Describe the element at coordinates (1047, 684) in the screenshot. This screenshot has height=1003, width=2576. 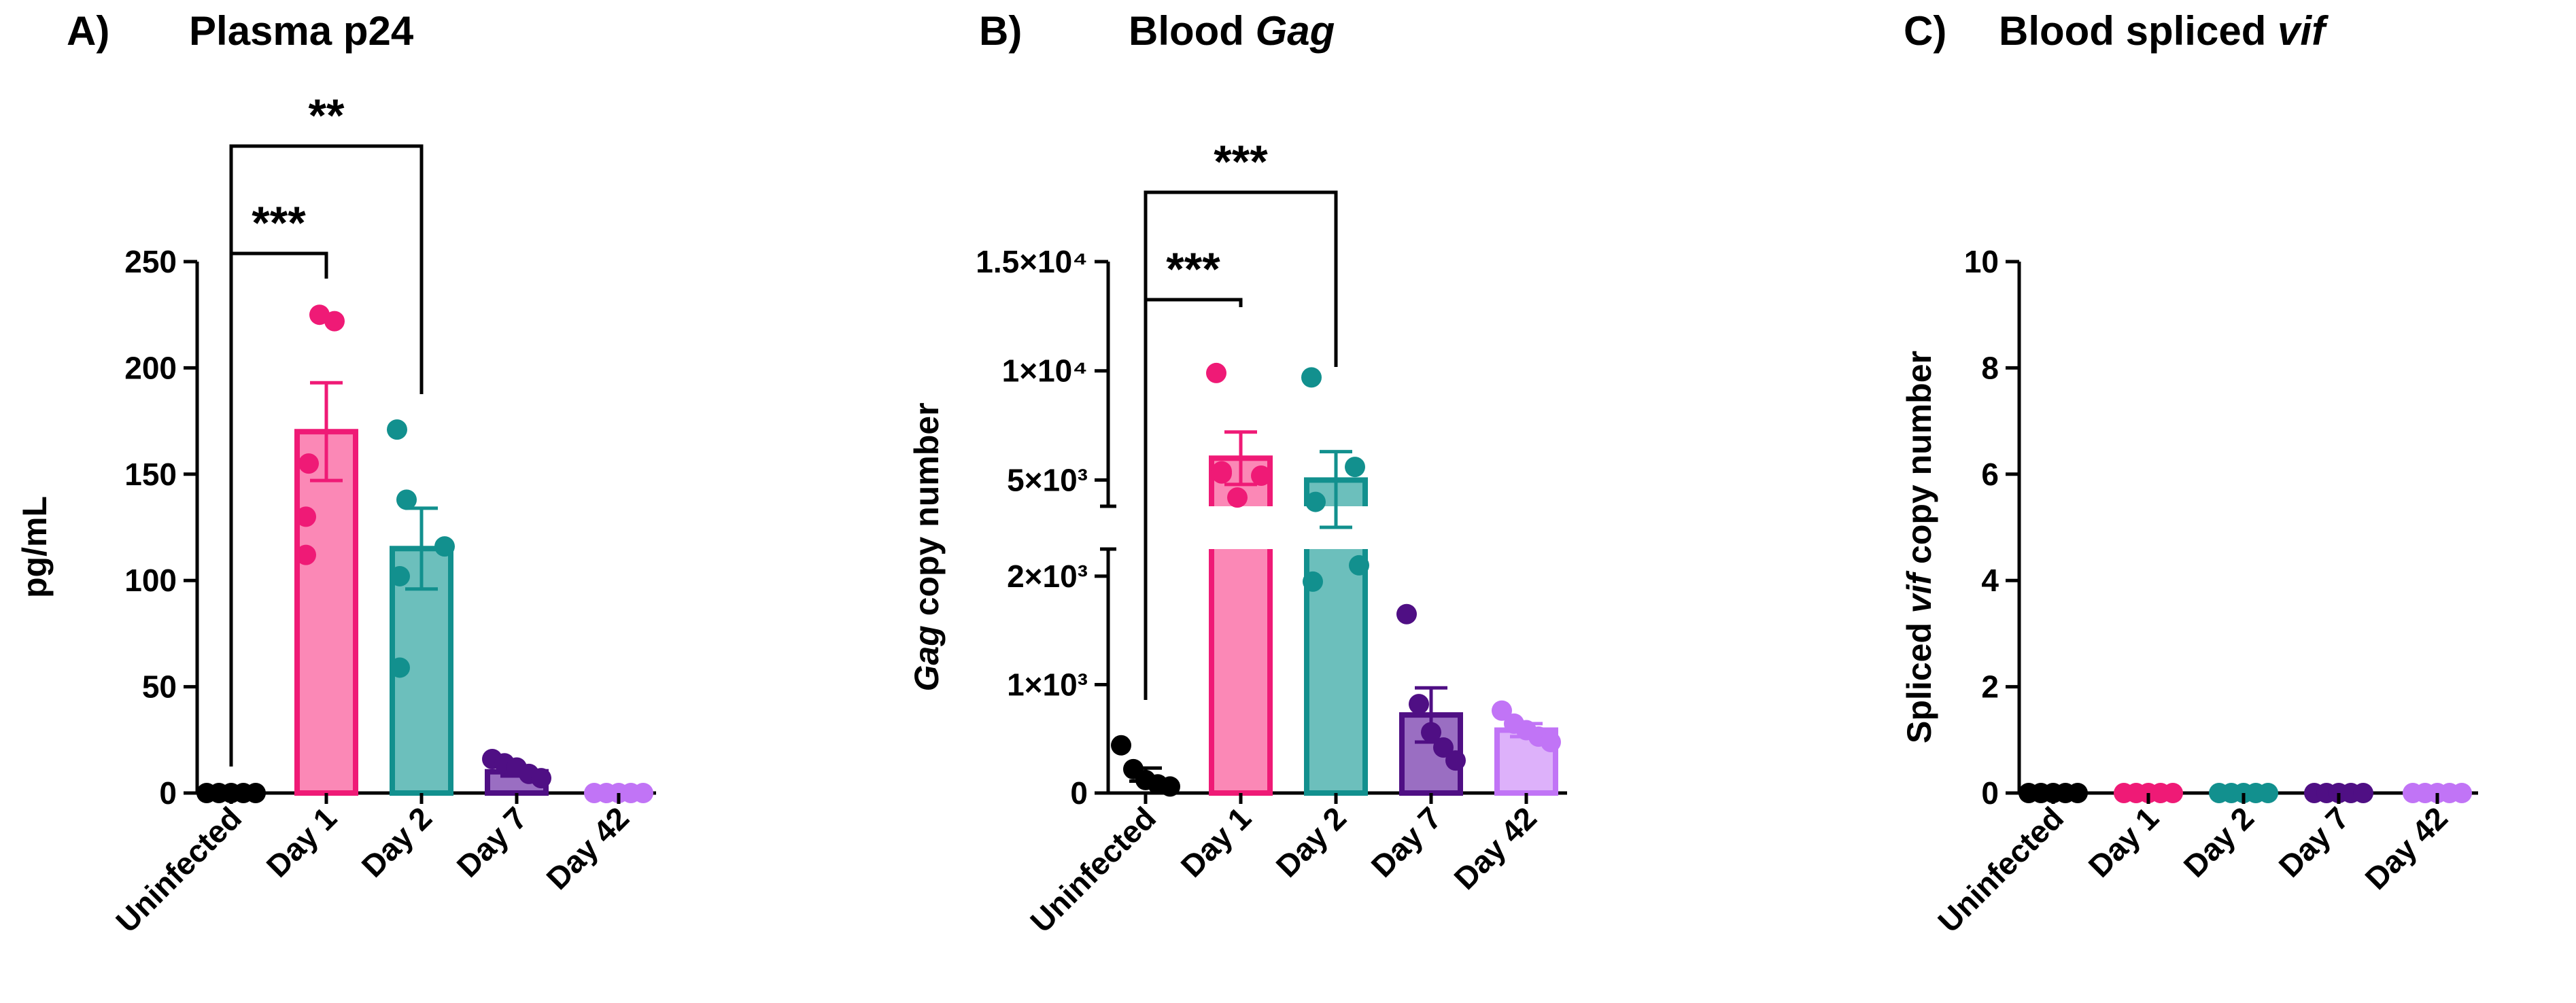
I see `y-tick-label: 1×10³` at that location.